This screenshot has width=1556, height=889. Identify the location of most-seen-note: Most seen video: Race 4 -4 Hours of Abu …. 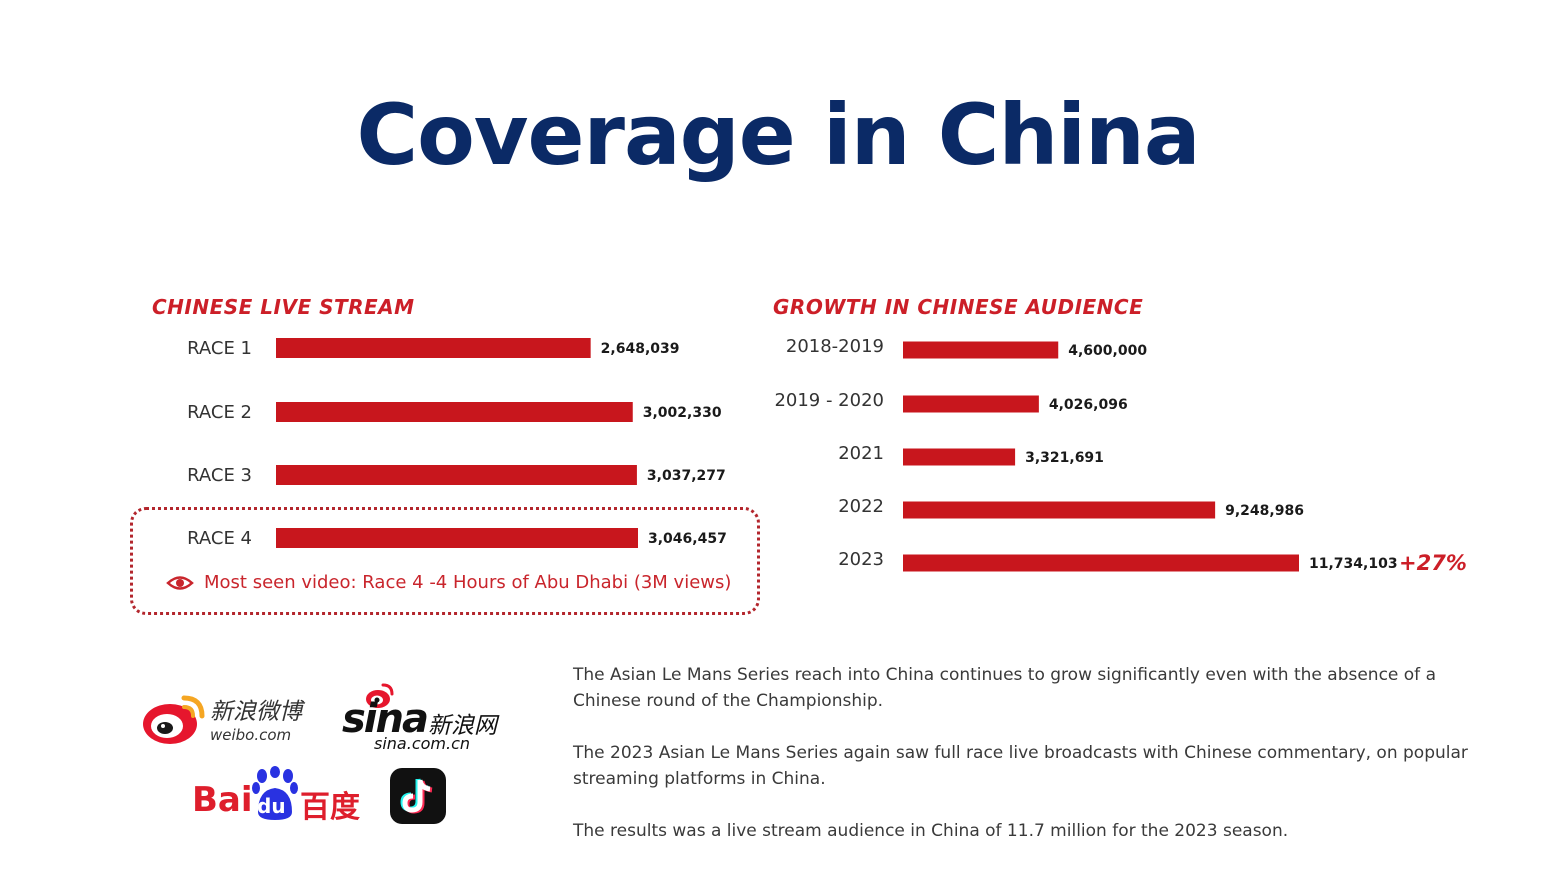
(448, 582).